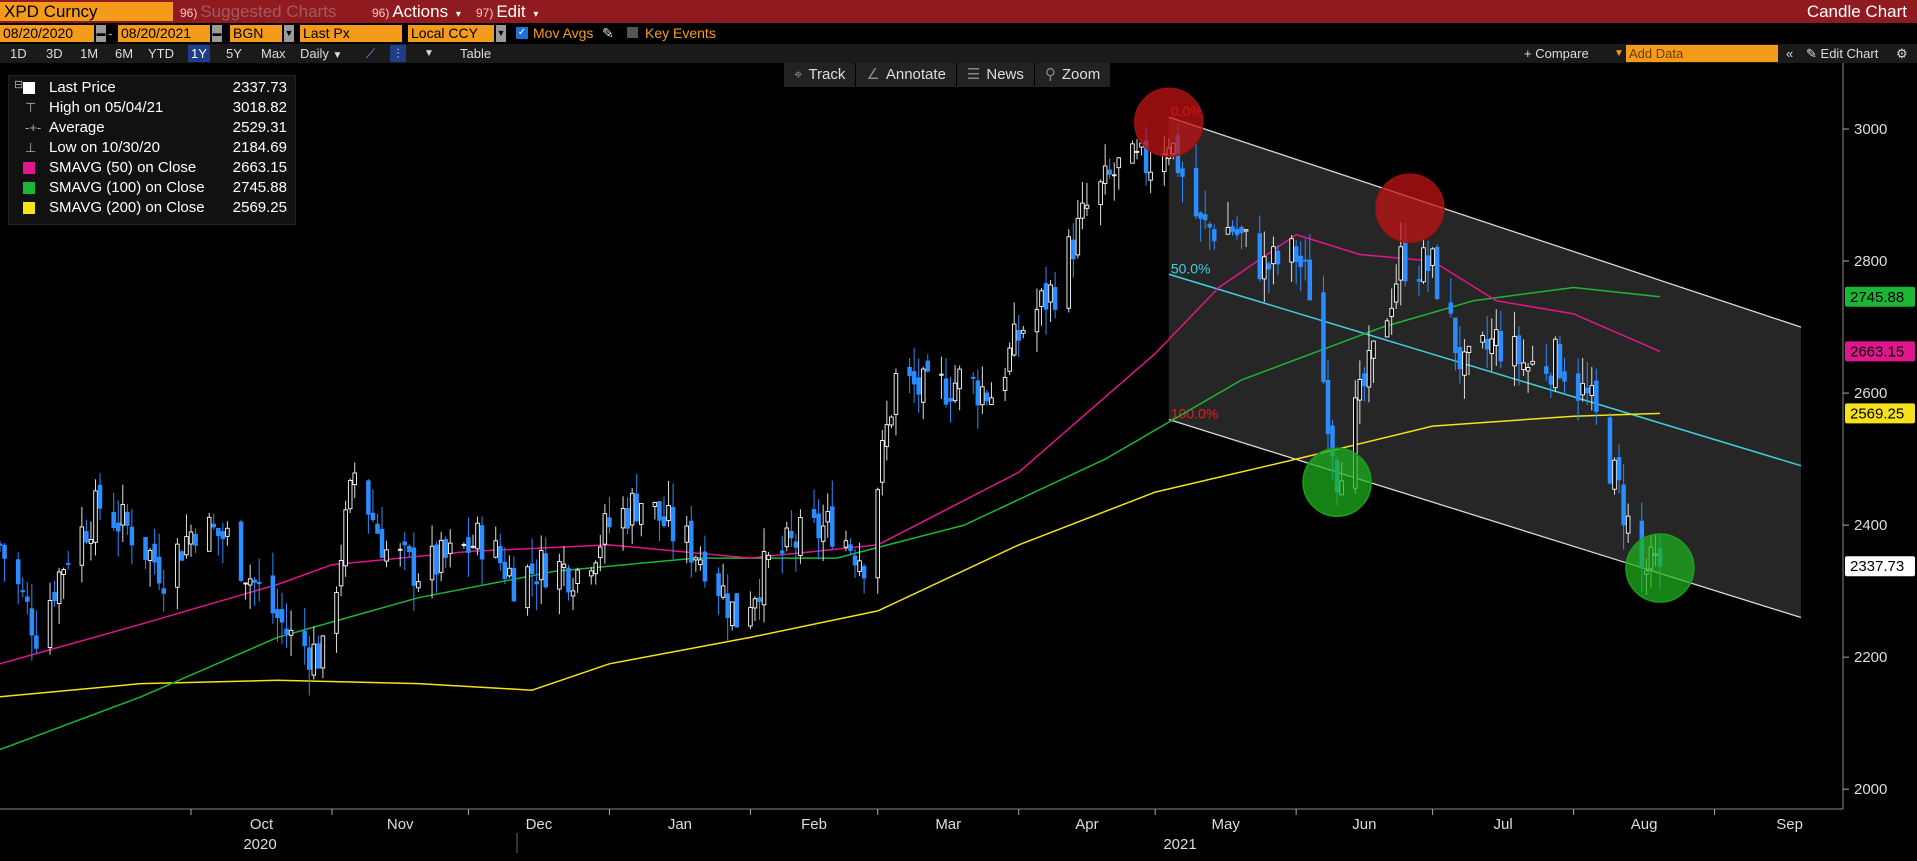 The image size is (1917, 861). I want to click on period-max: Max, so click(273, 53).